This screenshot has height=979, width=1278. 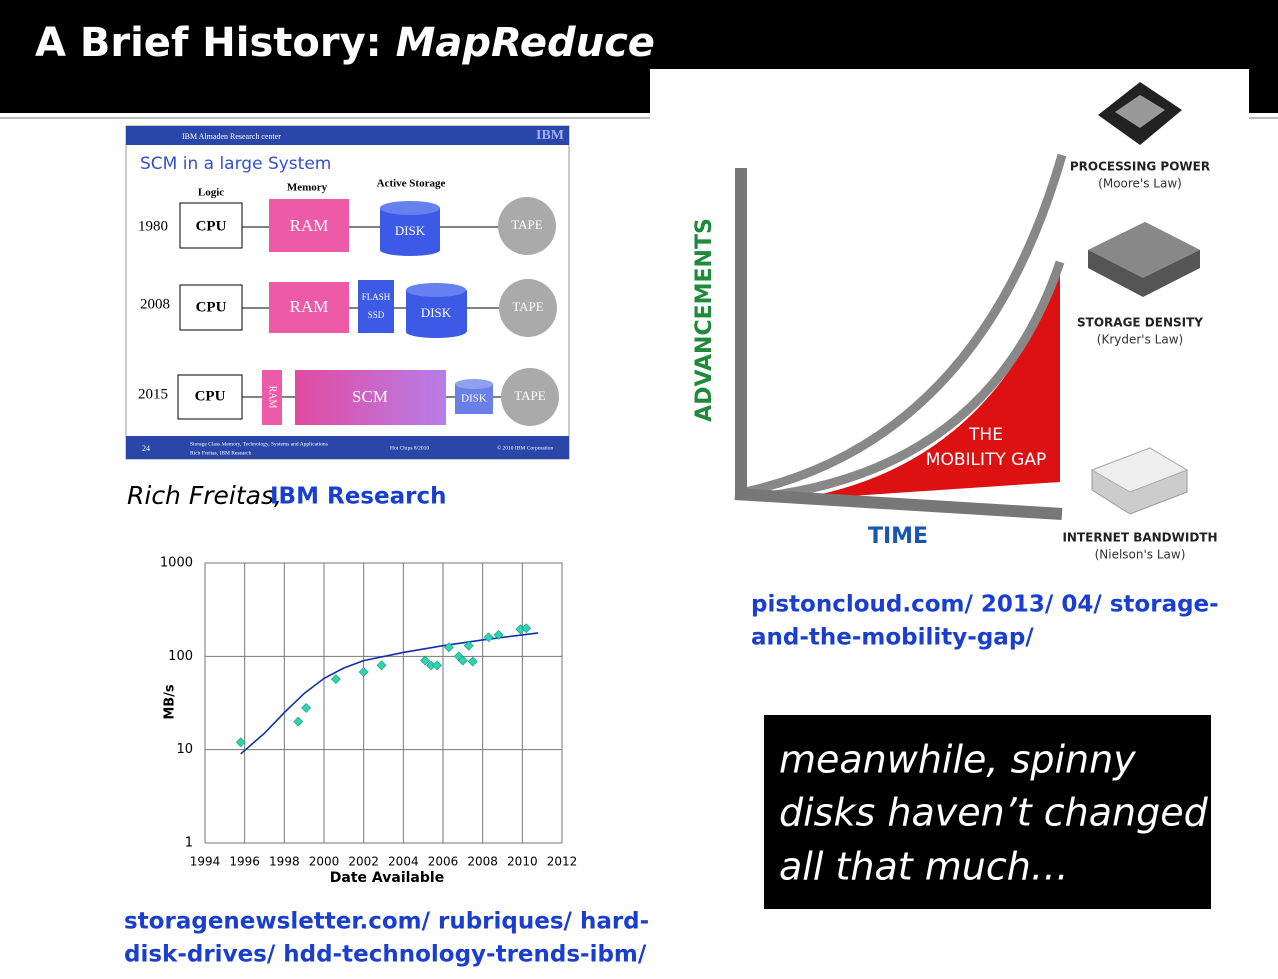 What do you see at coordinates (525, 43) in the screenshot?
I see `title-emphasis: MapReduce` at bounding box center [525, 43].